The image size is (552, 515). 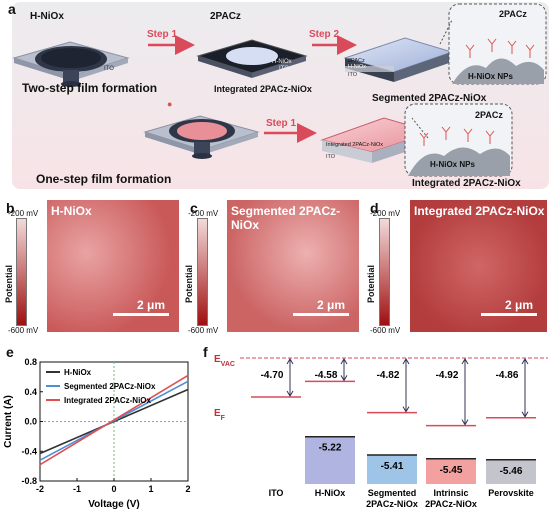 What do you see at coordinates (466, 183) in the screenshot?
I see `label-integrated-bottom: Integrated 2PACz-NiOx` at bounding box center [466, 183].